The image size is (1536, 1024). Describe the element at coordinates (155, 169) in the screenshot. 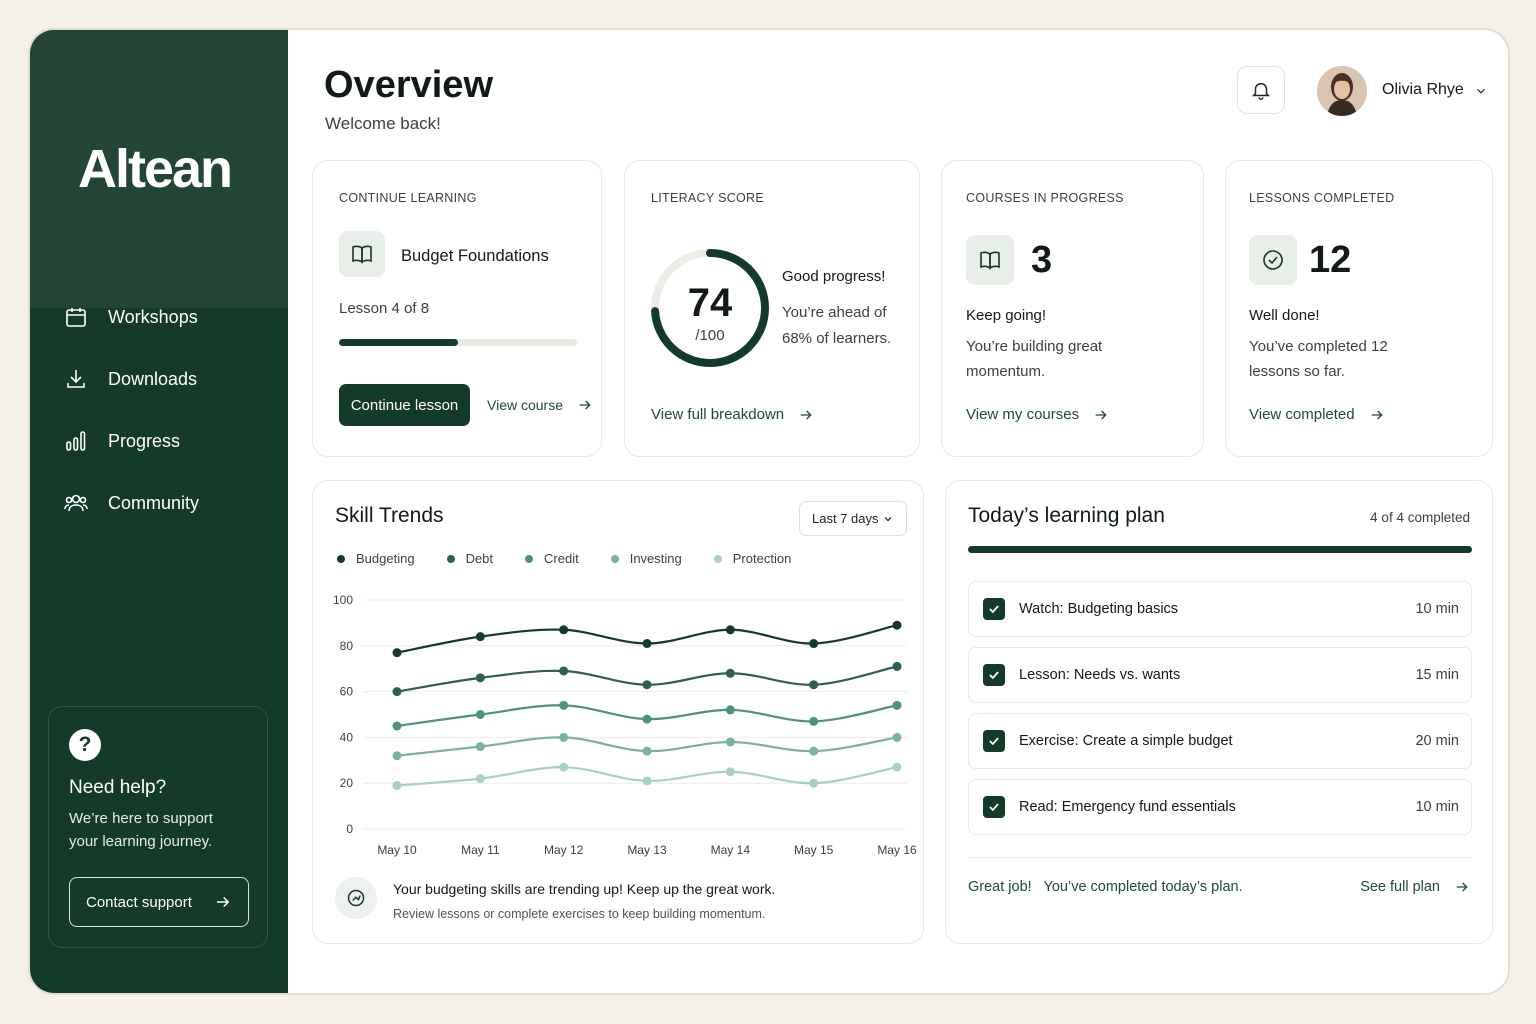

I see `brand-logo: Altean` at that location.